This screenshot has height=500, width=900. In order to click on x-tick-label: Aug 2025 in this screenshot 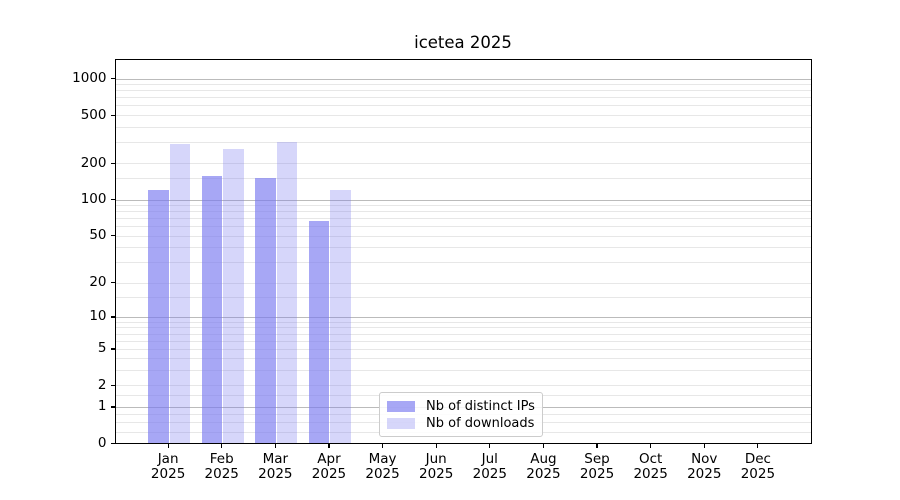, I will do `click(543, 466)`.